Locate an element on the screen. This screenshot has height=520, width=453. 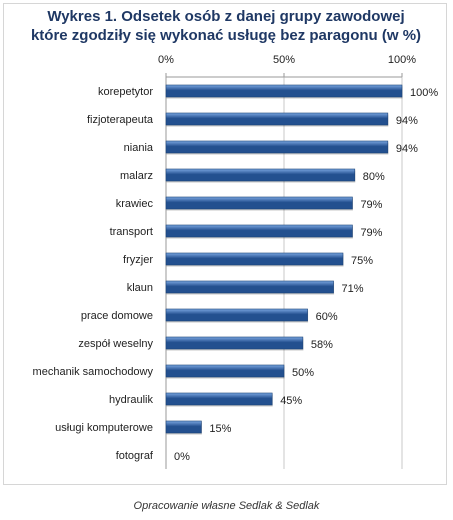
data-label: 45% is located at coordinates (291, 401).